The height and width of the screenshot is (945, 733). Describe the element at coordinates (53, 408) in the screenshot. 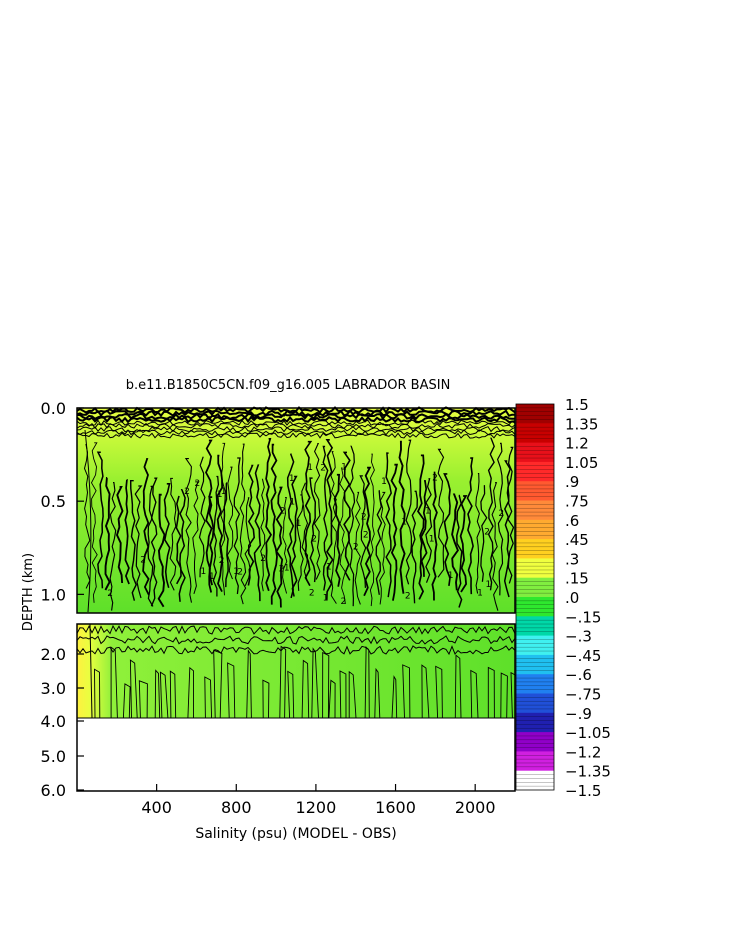

I see `upper-y-tick-label: 0.0` at that location.